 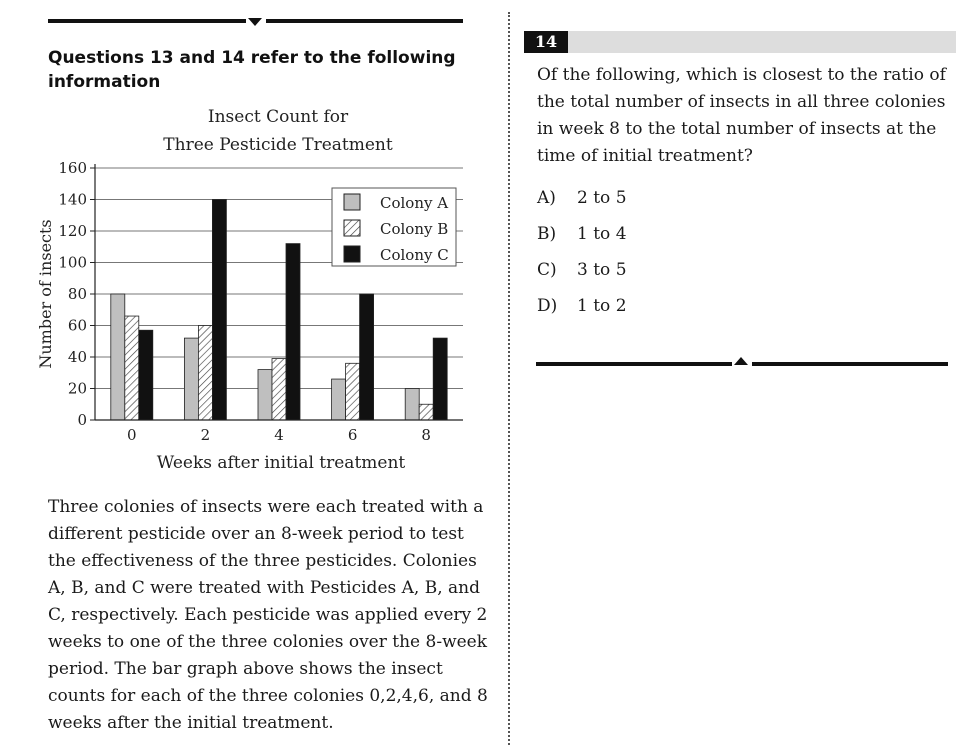 What do you see at coordinates (279, 435) in the screenshot?
I see `x-tick-label: 4` at bounding box center [279, 435].